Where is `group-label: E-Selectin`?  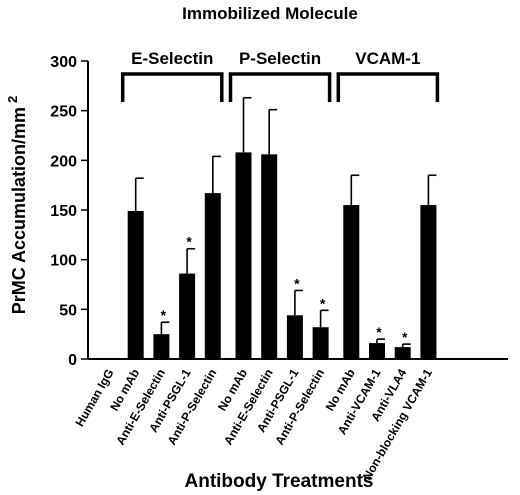
group-label: E-Selectin is located at coordinates (172, 58).